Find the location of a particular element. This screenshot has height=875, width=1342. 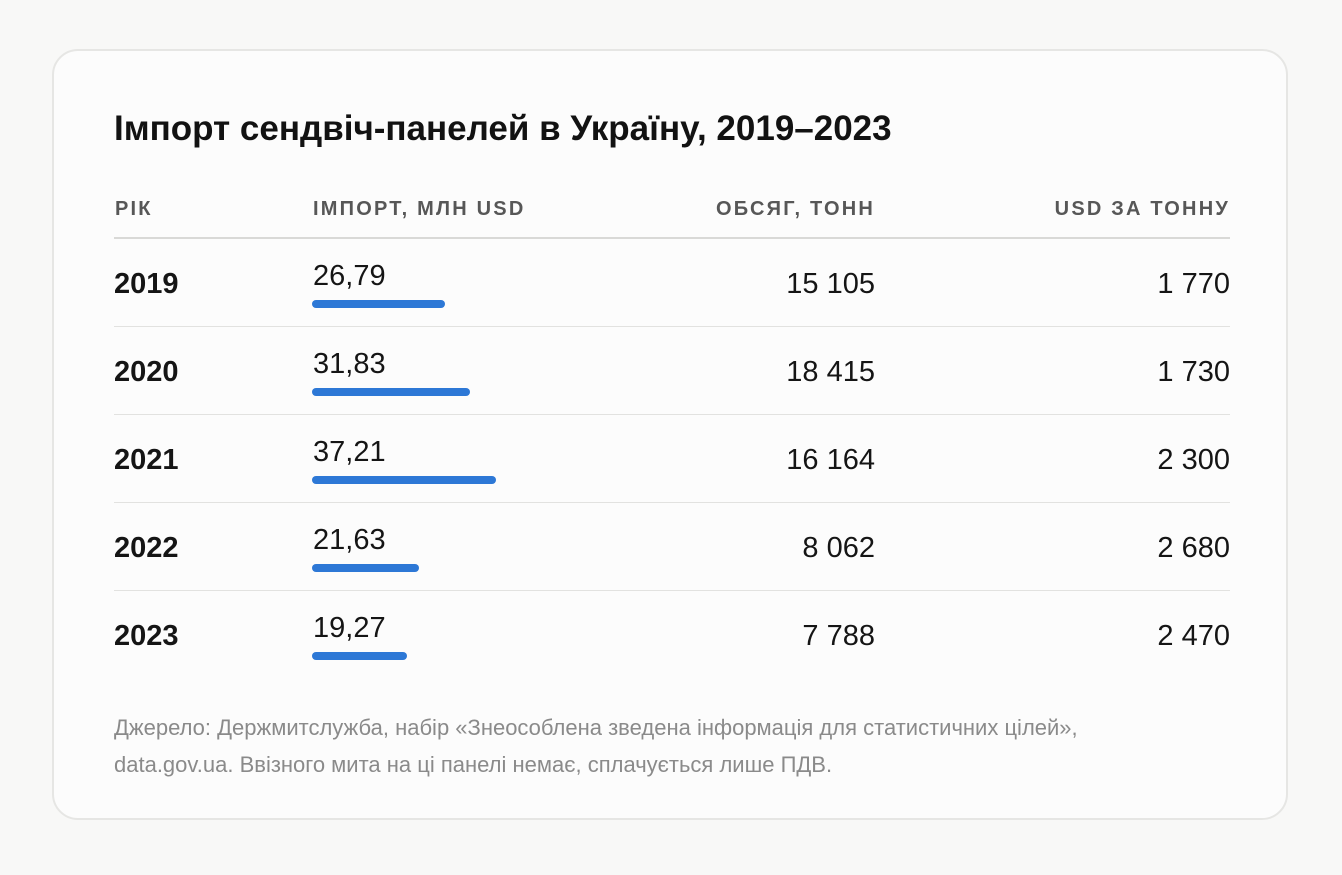

table-row: 2019 26,79 15 105 1 770 is located at coordinates (672, 283).